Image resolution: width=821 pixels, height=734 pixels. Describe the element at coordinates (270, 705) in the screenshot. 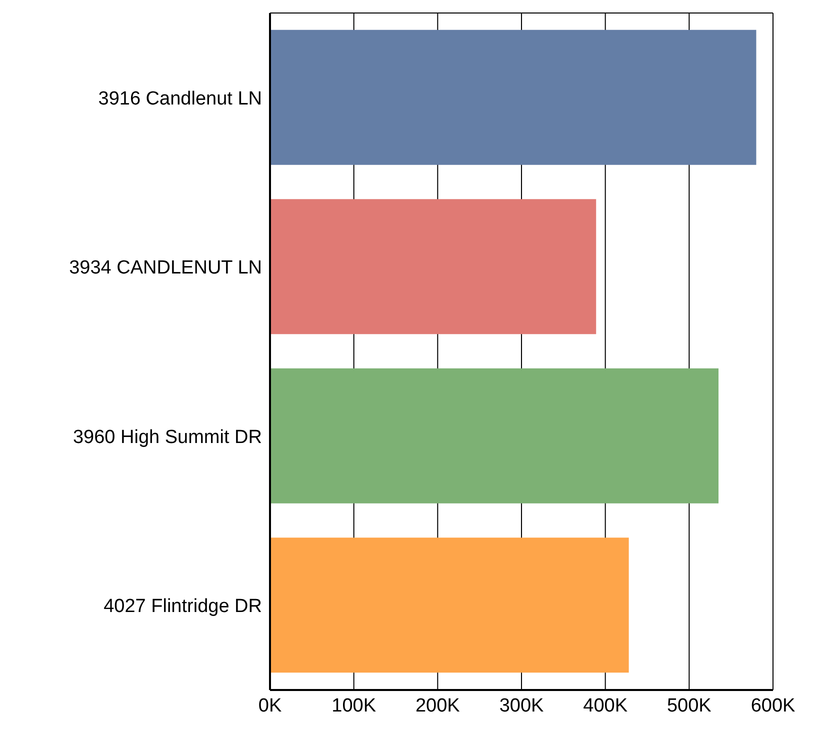

I see `x-tick-label: 0K` at that location.